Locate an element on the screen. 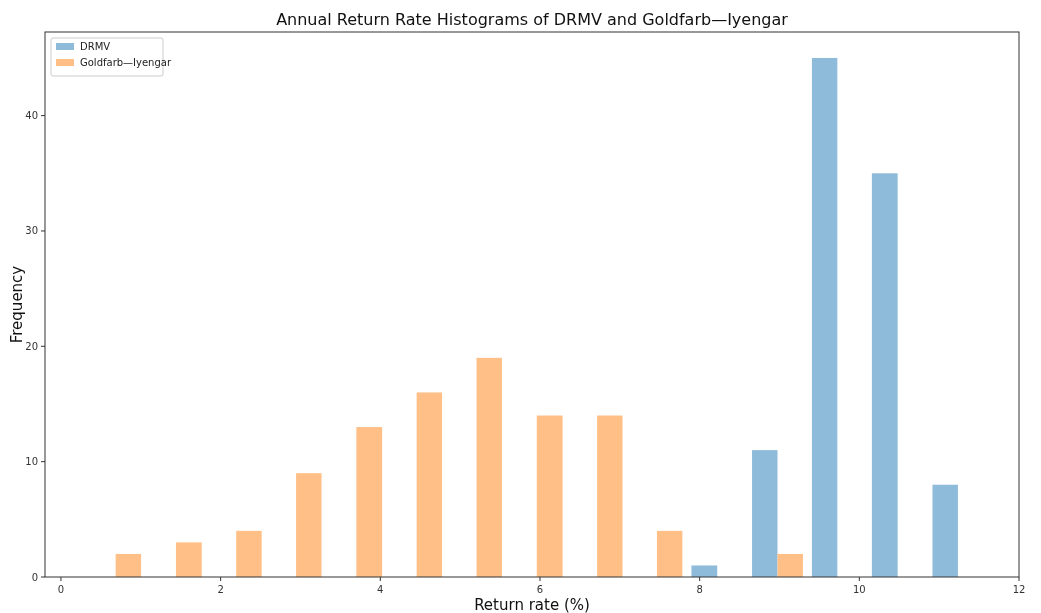 This screenshot has width=1041, height=613. y-tick-label: 40 is located at coordinates (31, 116).